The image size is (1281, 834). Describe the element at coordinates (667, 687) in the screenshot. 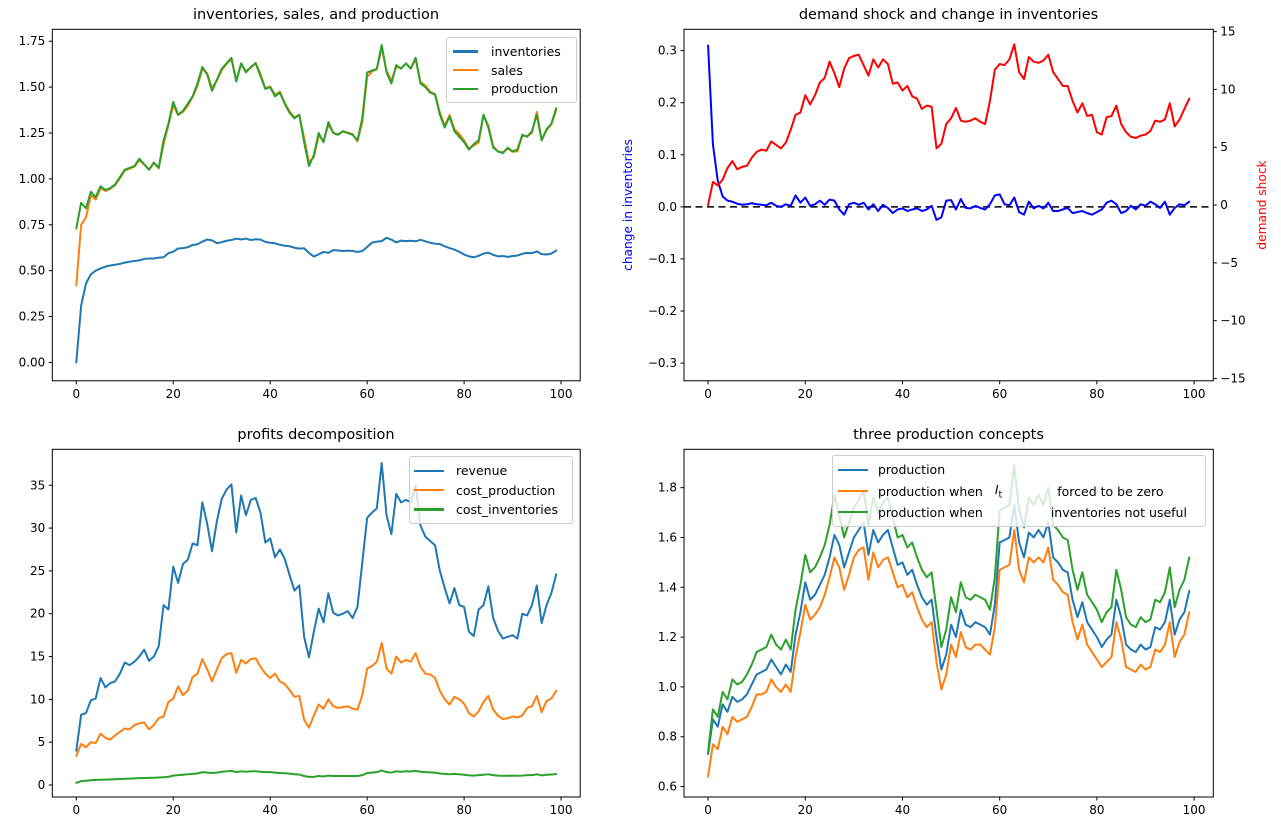

I see `y-tick-label: 1.0` at that location.